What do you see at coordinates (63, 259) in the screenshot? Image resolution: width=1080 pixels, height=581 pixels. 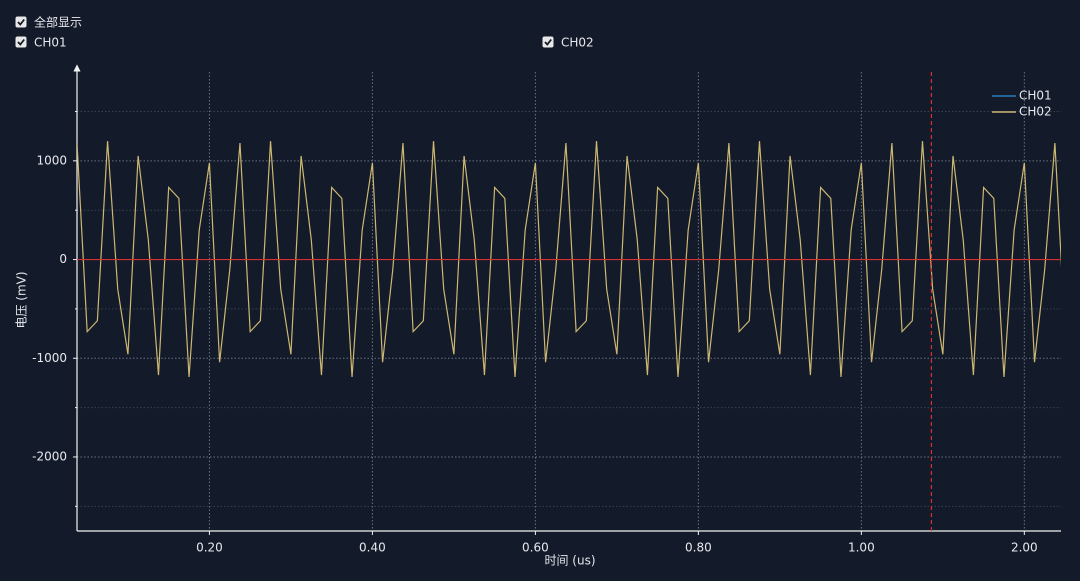 I see `y-tick-label: 0` at bounding box center [63, 259].